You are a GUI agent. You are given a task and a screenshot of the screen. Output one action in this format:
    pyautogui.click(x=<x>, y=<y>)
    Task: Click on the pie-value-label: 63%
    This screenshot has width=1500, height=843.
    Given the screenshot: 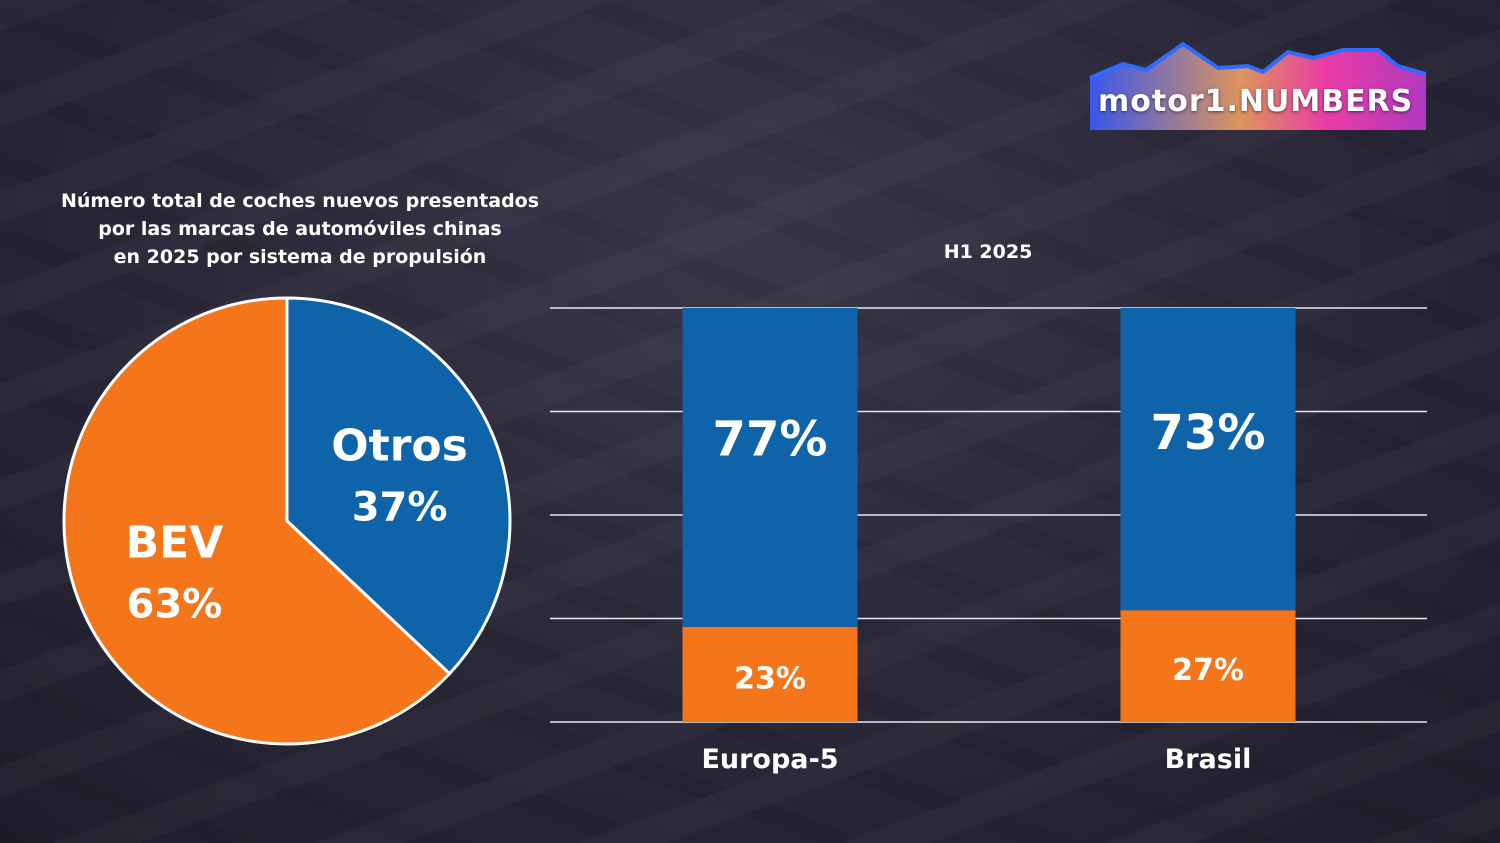 What is the action you would take?
    pyautogui.click(x=175, y=605)
    